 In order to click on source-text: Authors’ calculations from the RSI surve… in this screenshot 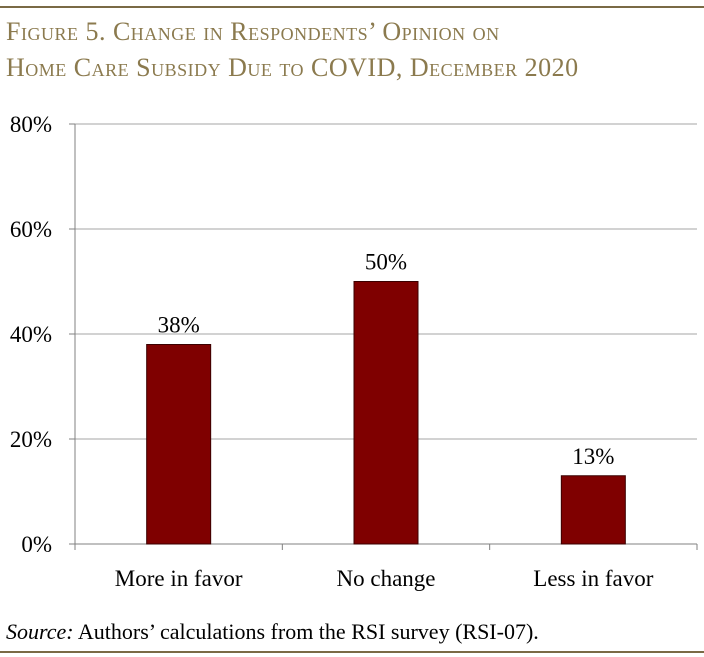, I will do `click(306, 631)`.